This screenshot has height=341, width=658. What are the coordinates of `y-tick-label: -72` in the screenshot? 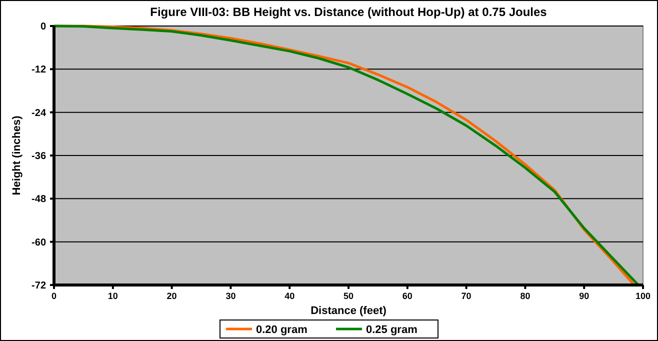 It's located at (39, 286).